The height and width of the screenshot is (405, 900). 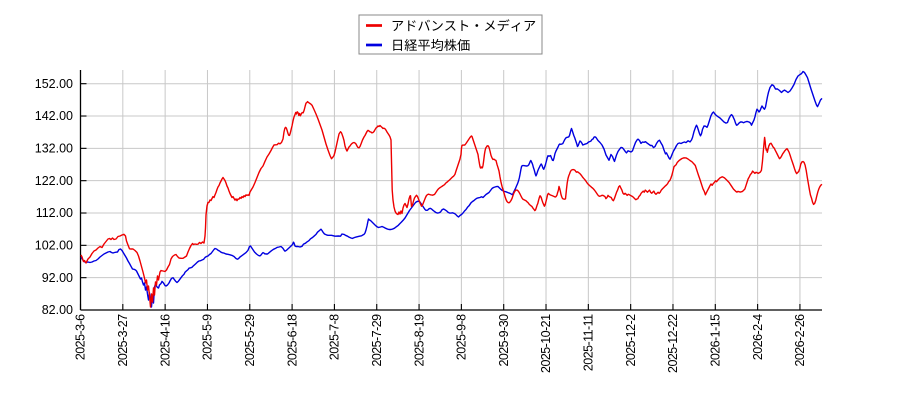 I want to click on svg-text: 2025-7-29, so click(x=377, y=340).